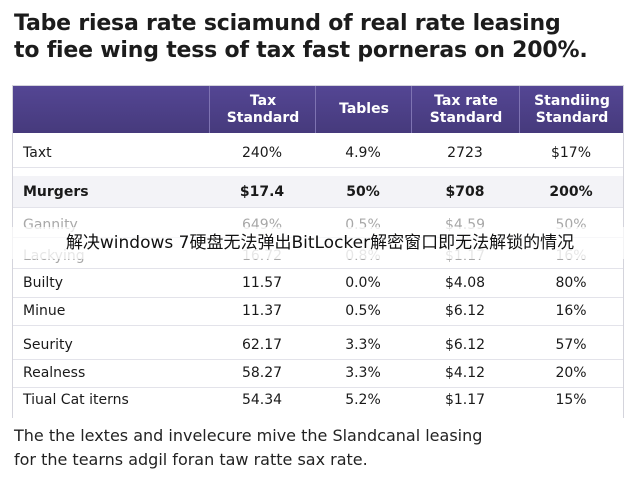  What do you see at coordinates (363, 400) in the screenshot?
I see `cell-tables: 5.2%` at bounding box center [363, 400].